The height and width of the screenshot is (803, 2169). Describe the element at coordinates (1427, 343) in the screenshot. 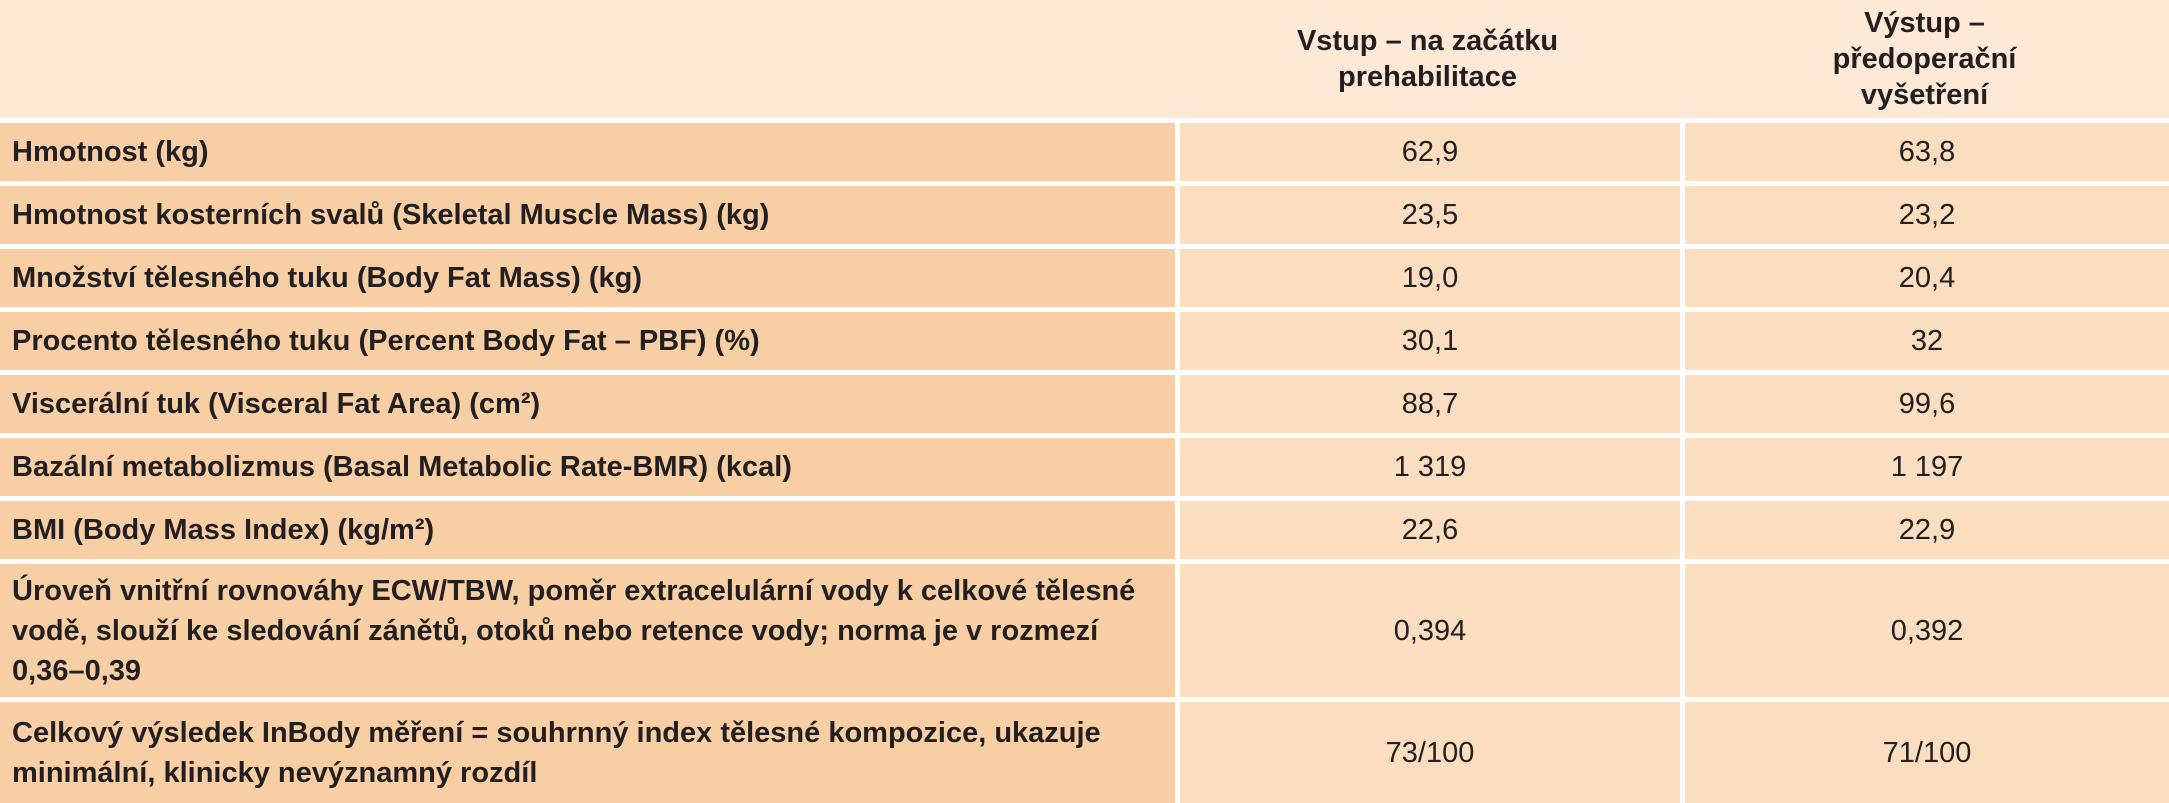

I see `value-cell: 30,1` at that location.